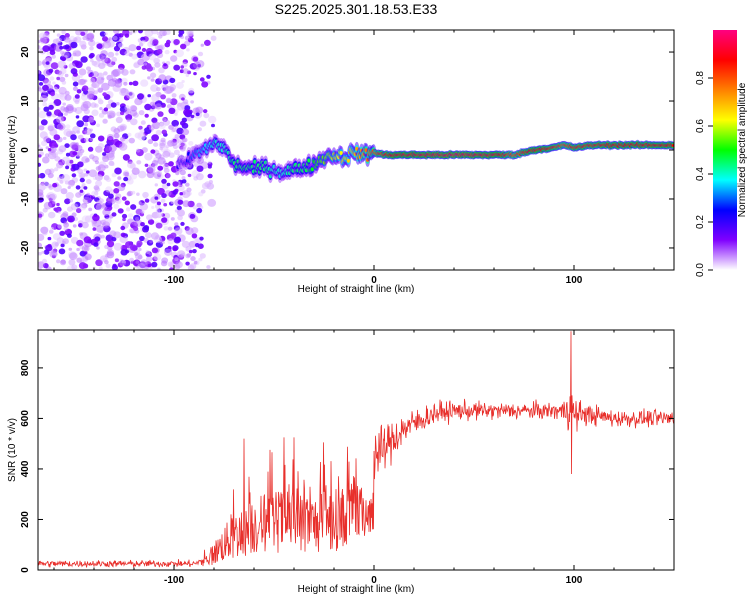 The image size is (750, 600). I want to click on y-tick-label: 0, so click(25, 570).